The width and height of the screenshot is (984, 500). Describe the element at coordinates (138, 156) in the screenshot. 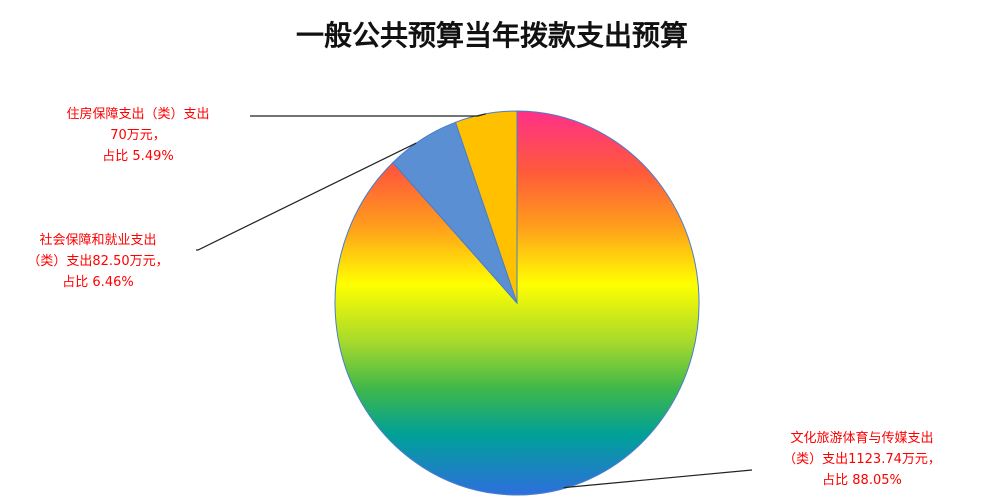

I see `data-label-line: 占比 5.49%` at that location.